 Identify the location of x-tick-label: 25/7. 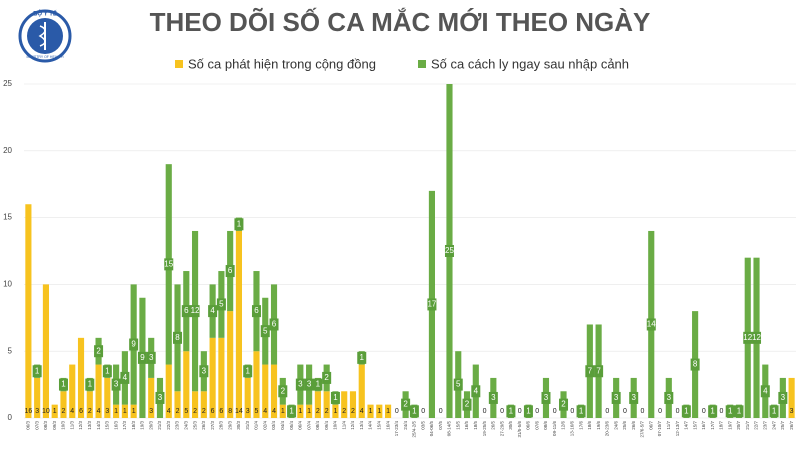
(782, 425).